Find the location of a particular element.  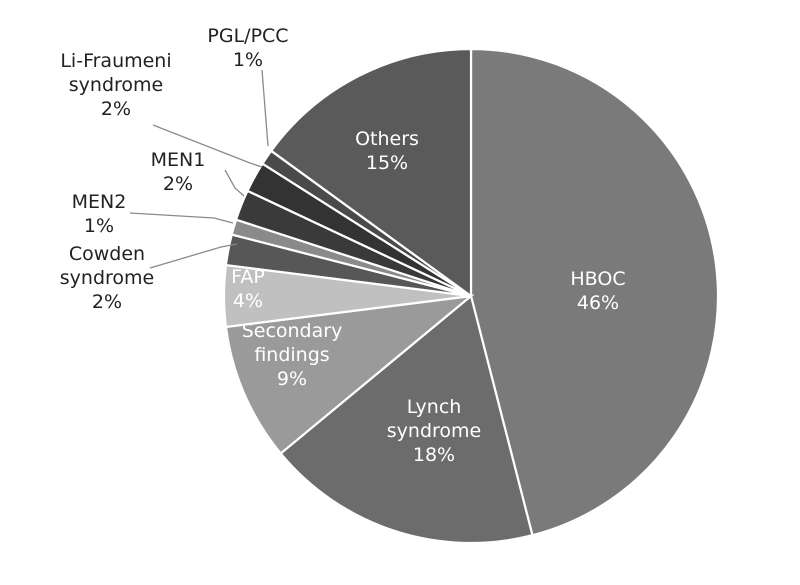

slice-label-men2: MEN2 1% is located at coordinates (99, 214).